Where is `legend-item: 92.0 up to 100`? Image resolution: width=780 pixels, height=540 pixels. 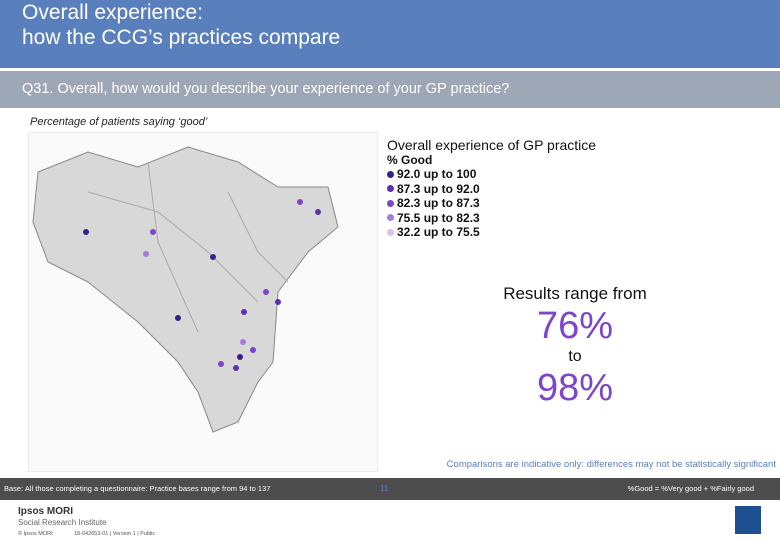 legend-item: 92.0 up to 100 is located at coordinates (491, 174).